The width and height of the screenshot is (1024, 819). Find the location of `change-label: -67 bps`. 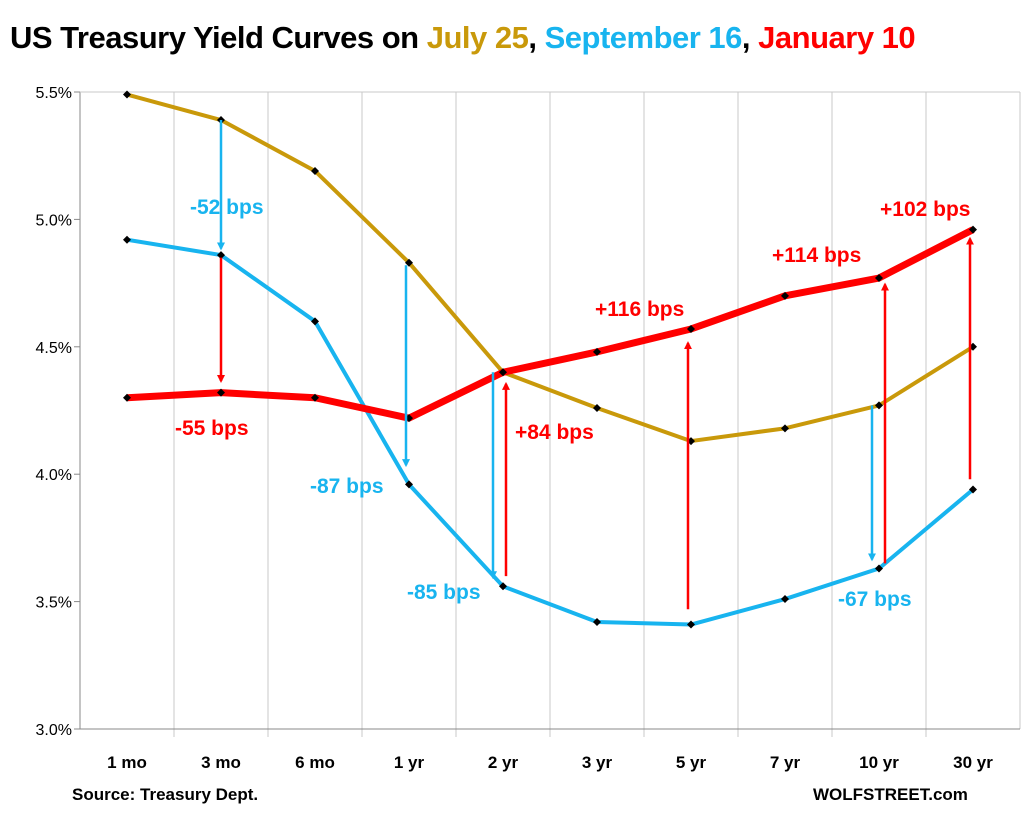

change-label: -67 bps is located at coordinates (875, 599).